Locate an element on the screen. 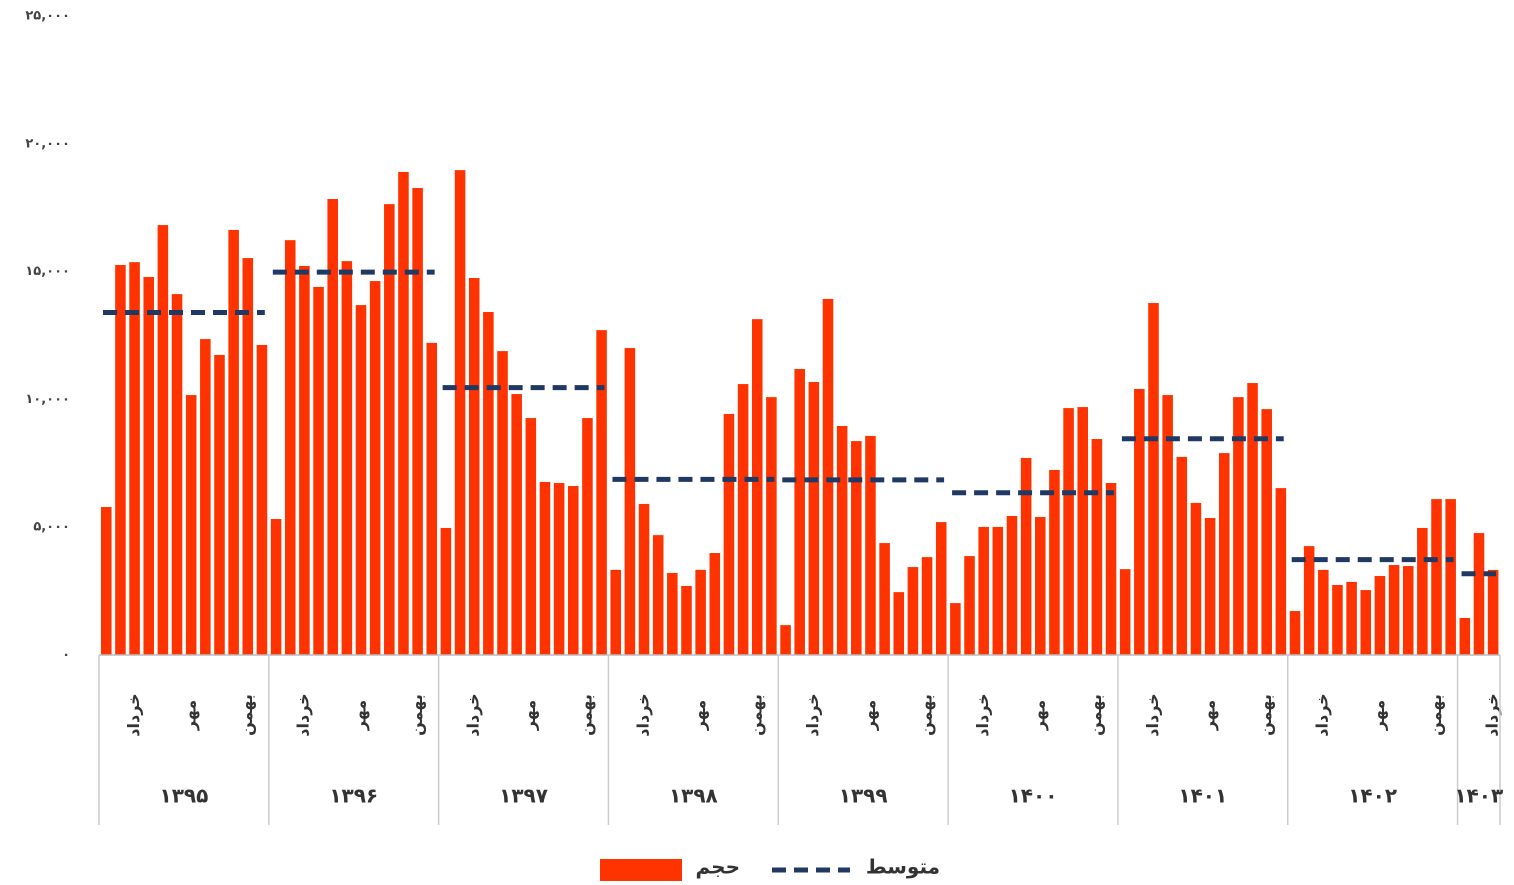  legend-swatch is located at coordinates (641, 870).